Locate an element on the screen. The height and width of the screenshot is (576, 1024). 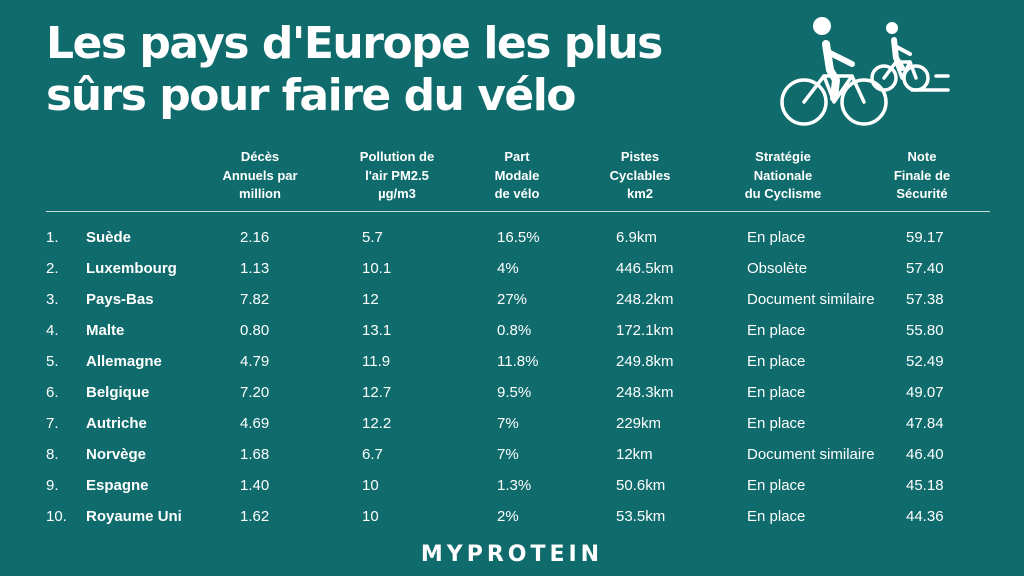
score-cell: 44.36 is located at coordinates (925, 516).